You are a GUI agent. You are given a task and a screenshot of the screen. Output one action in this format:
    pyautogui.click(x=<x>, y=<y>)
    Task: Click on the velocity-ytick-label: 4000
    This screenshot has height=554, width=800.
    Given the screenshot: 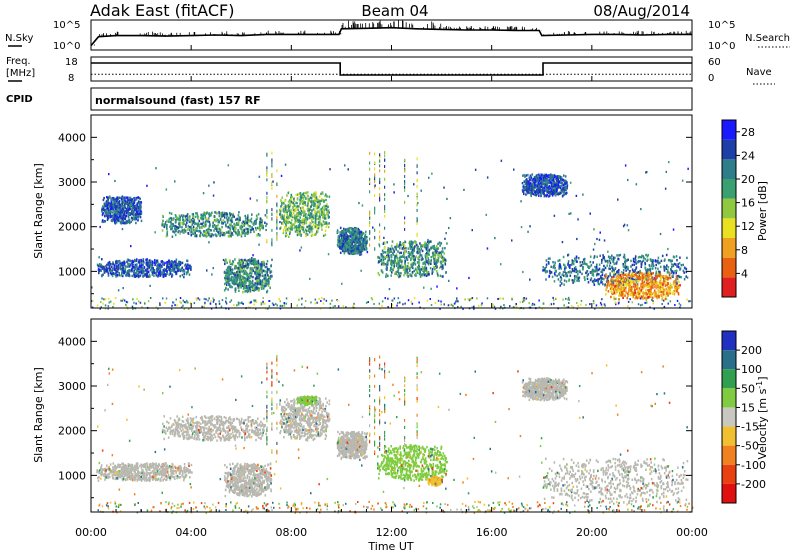 What is the action you would take?
    pyautogui.click(x=72, y=341)
    